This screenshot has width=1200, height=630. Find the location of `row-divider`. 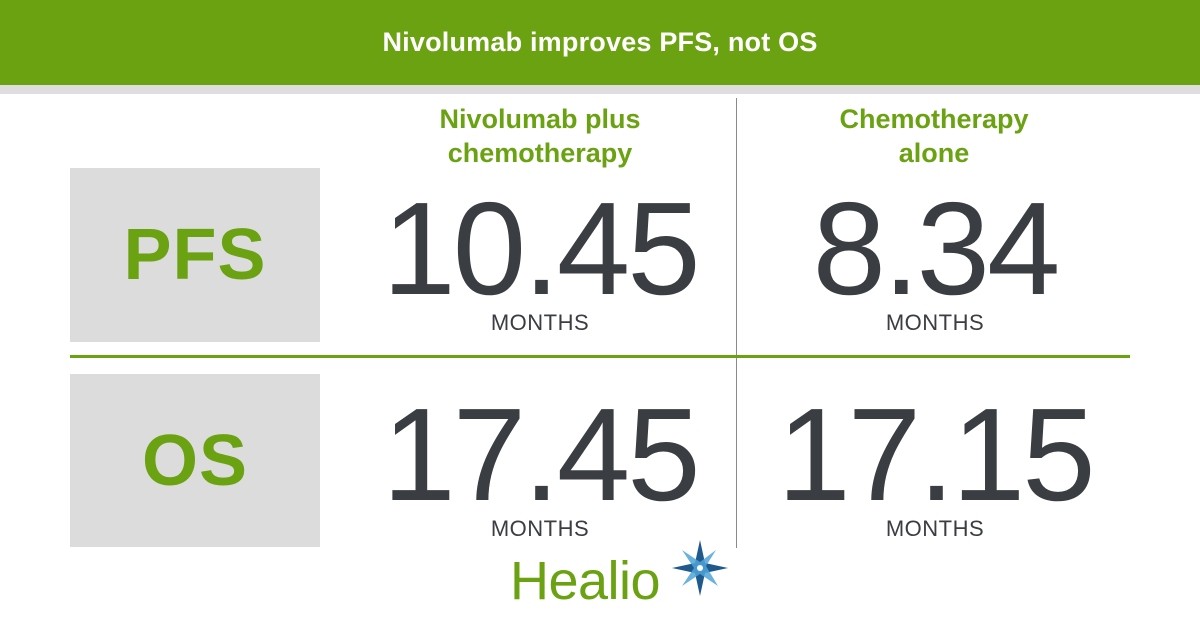

row-divider is located at coordinates (600, 356).